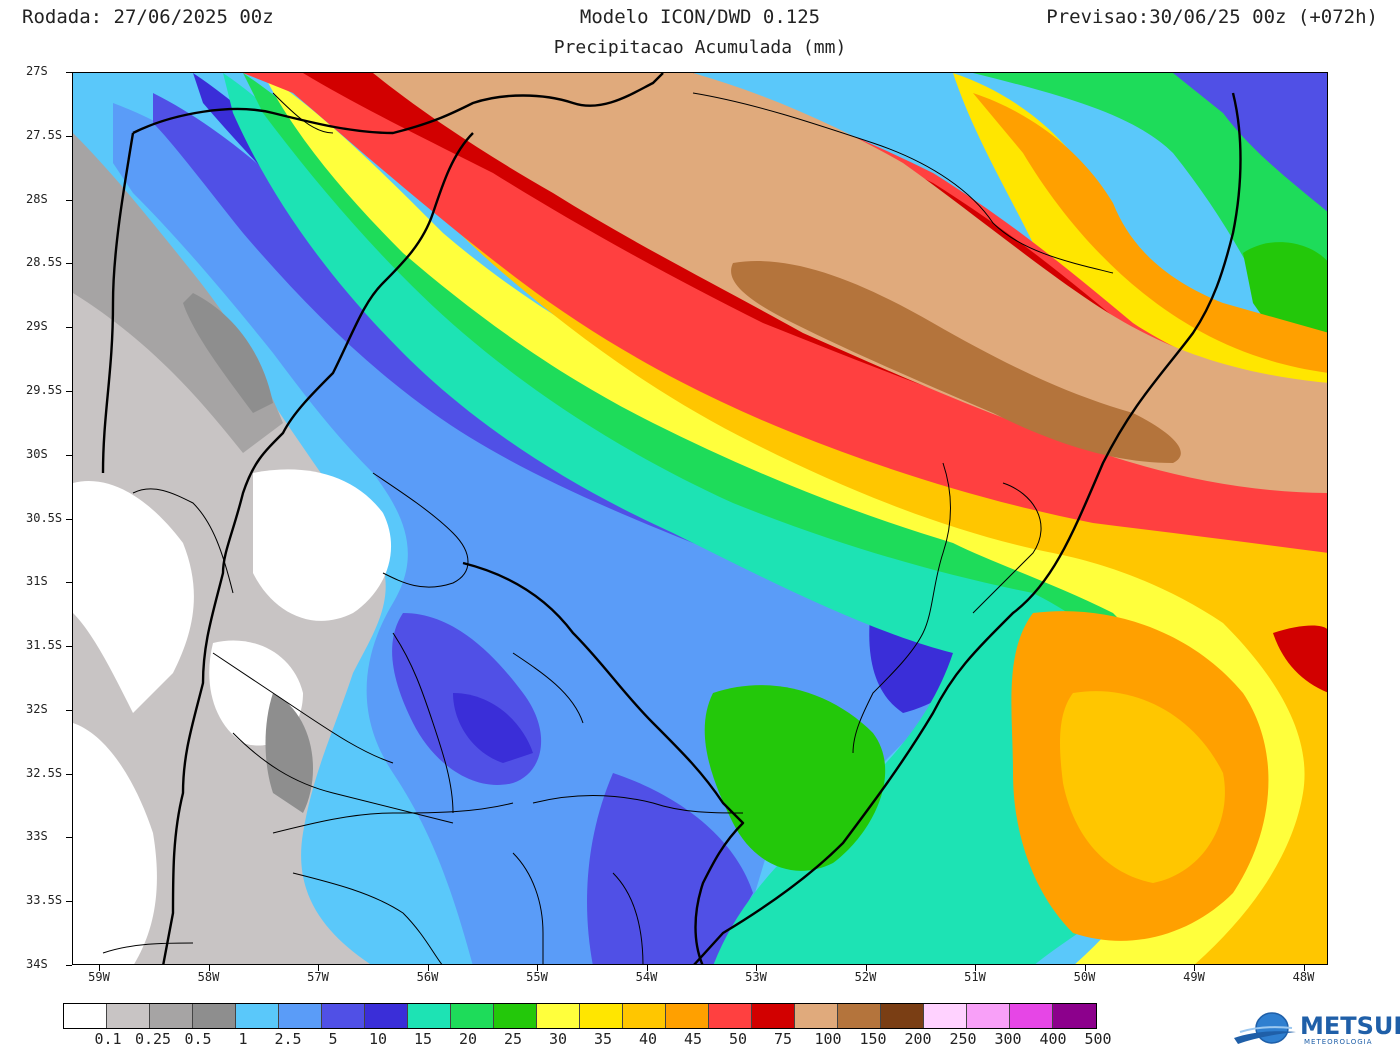 The image size is (1400, 1052). Describe the element at coordinates (1098, 1039) in the screenshot. I see `legend-label: 500` at that location.